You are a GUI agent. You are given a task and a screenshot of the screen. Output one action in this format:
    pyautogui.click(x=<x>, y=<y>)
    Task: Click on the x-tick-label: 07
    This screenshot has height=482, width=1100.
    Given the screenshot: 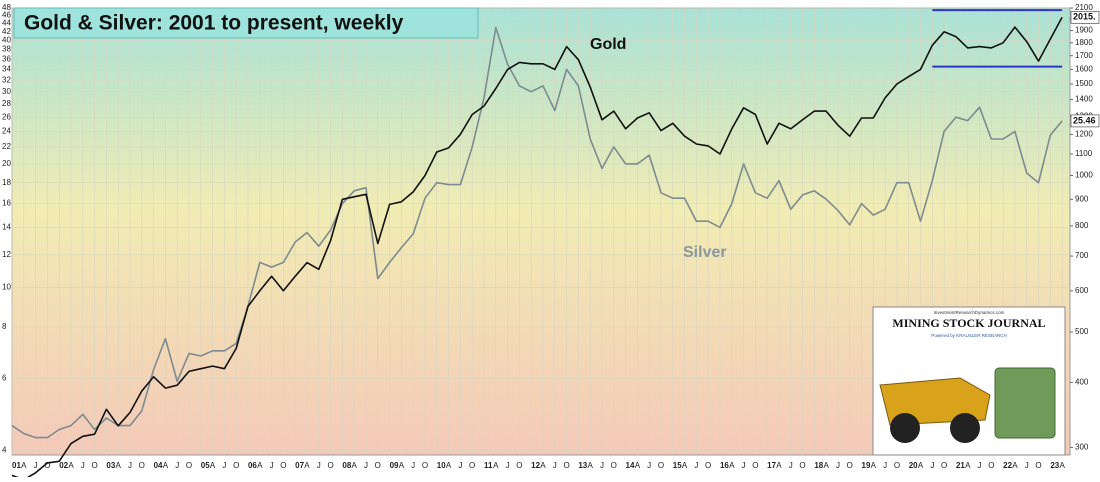 What is the action you would take?
    pyautogui.click(x=299, y=465)
    